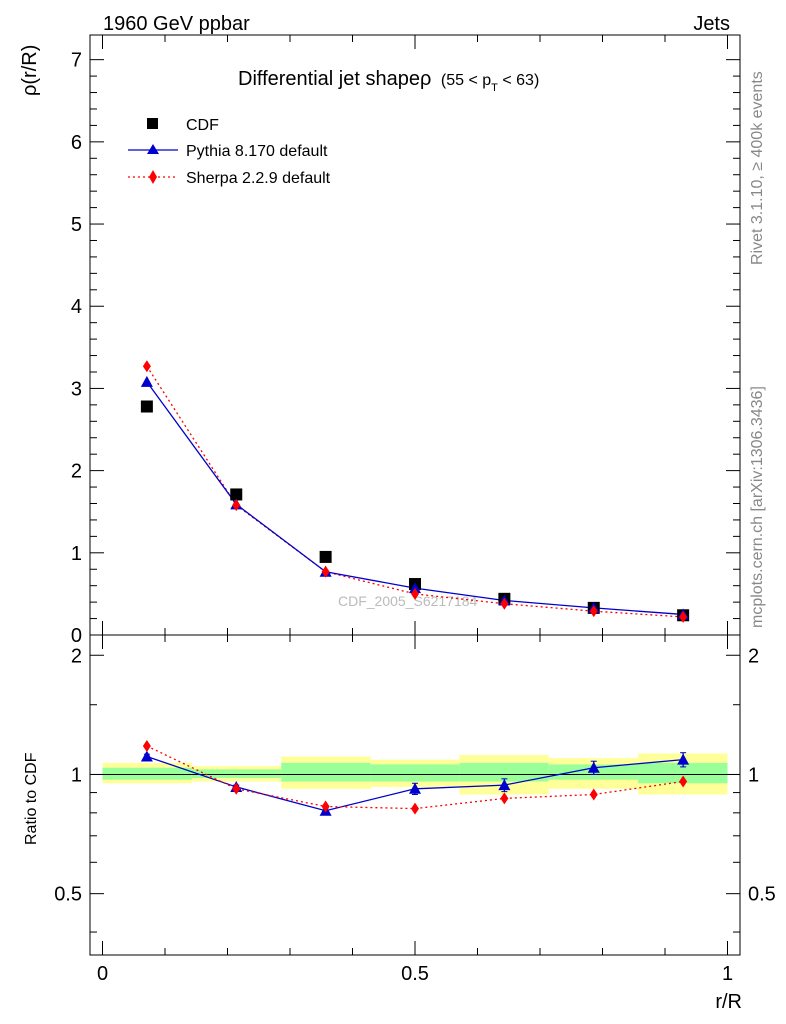  I want to click on main-ytick-label: 6, so click(76, 143).